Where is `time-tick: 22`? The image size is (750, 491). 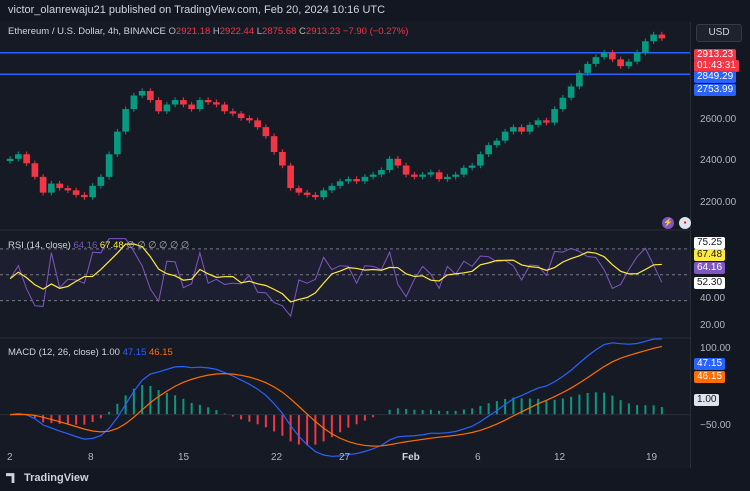 time-tick: 22 is located at coordinates (277, 457).